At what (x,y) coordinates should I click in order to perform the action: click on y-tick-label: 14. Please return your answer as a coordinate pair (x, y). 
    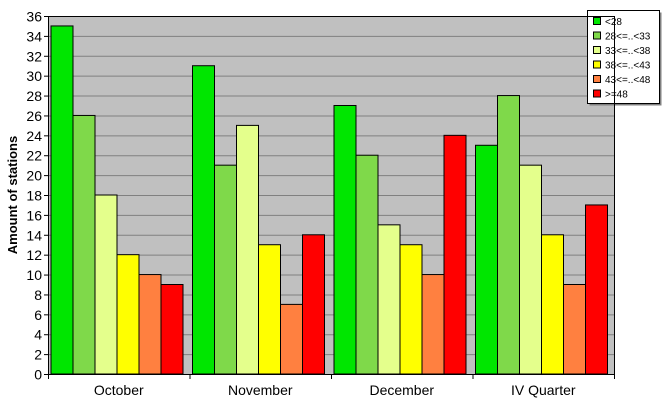
    Looking at the image, I should click on (34, 235).